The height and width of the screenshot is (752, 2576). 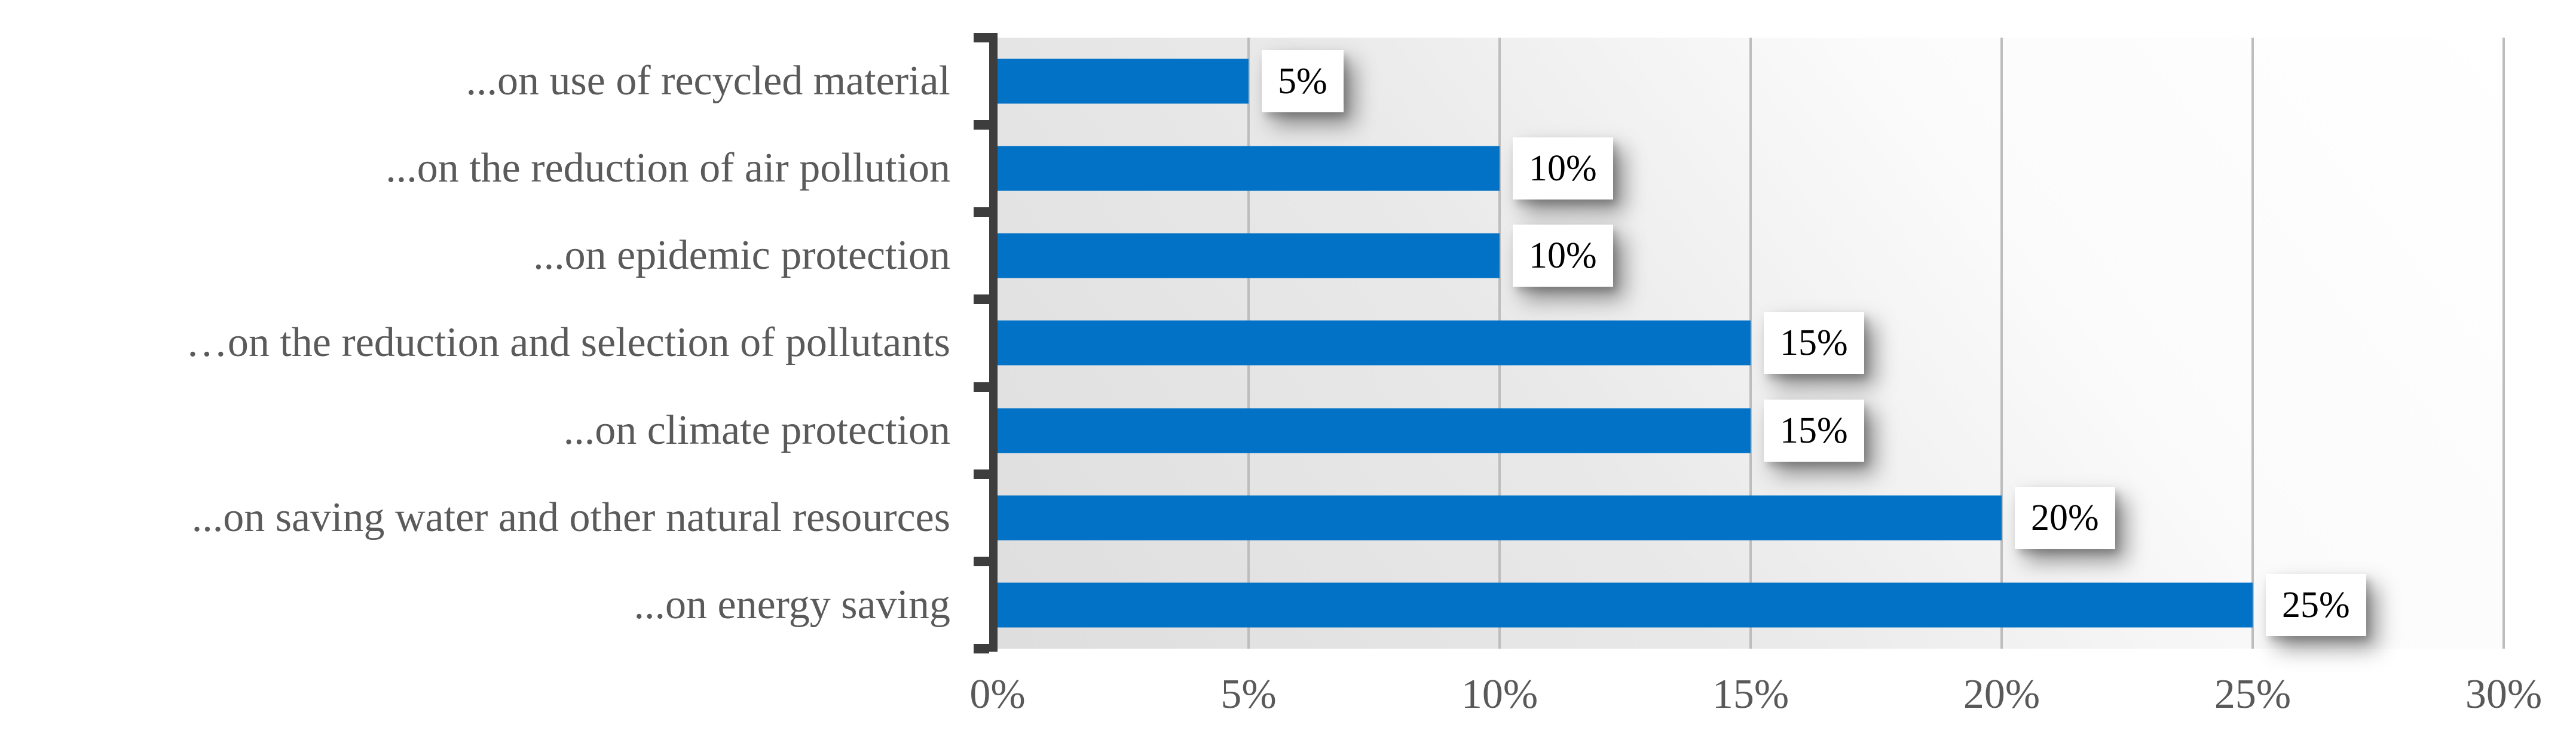 I want to click on x-tick-label: 10%, so click(x=1499, y=694).